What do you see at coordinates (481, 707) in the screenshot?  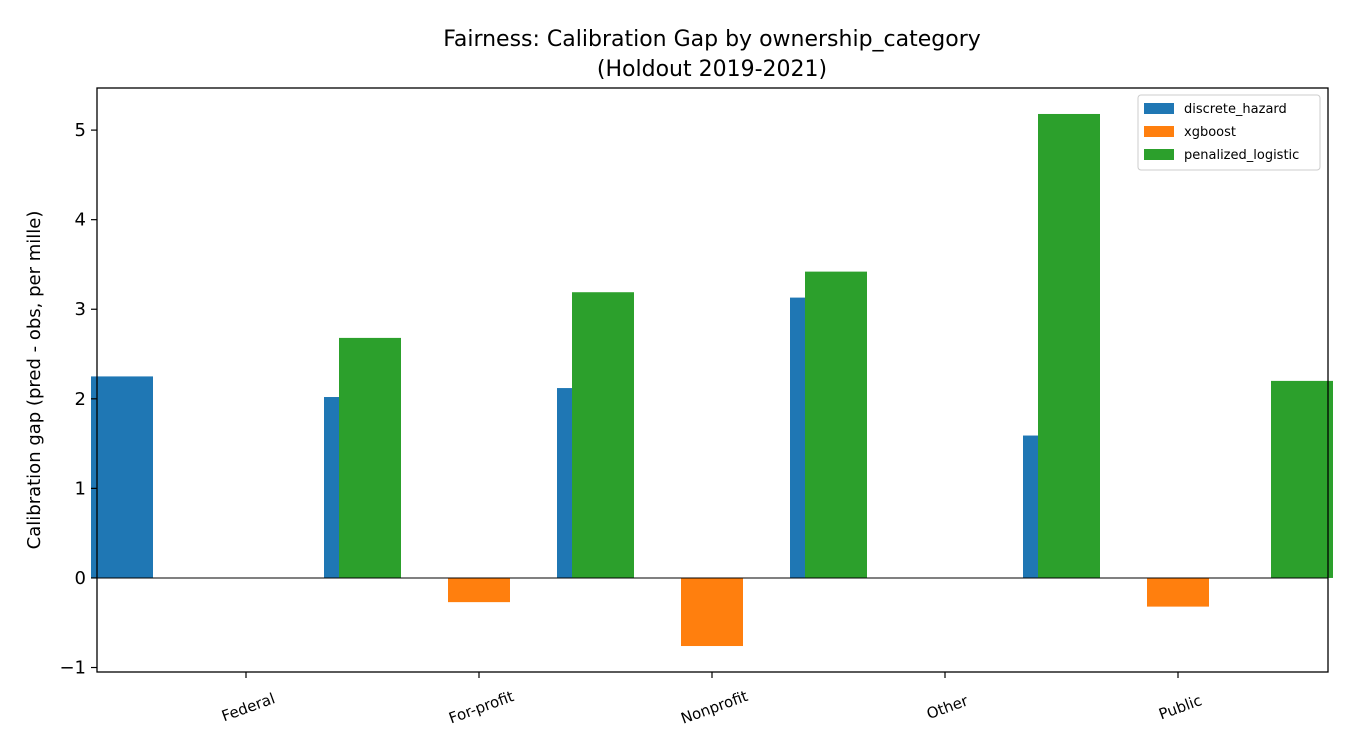 I see `x-tick-label-for-profit: For-profit` at bounding box center [481, 707].